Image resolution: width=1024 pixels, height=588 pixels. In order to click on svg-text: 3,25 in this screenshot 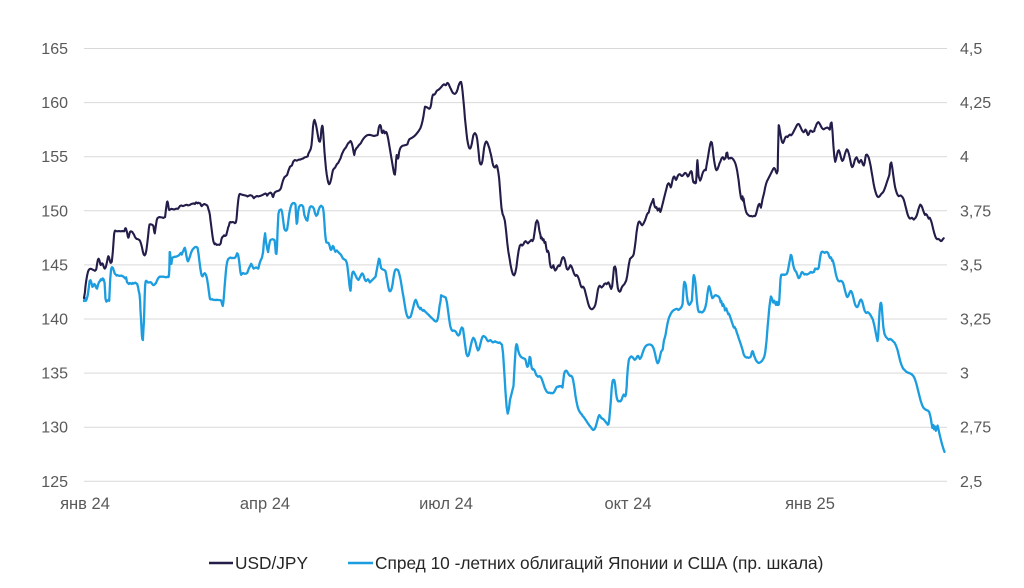, I will do `click(975, 320)`.